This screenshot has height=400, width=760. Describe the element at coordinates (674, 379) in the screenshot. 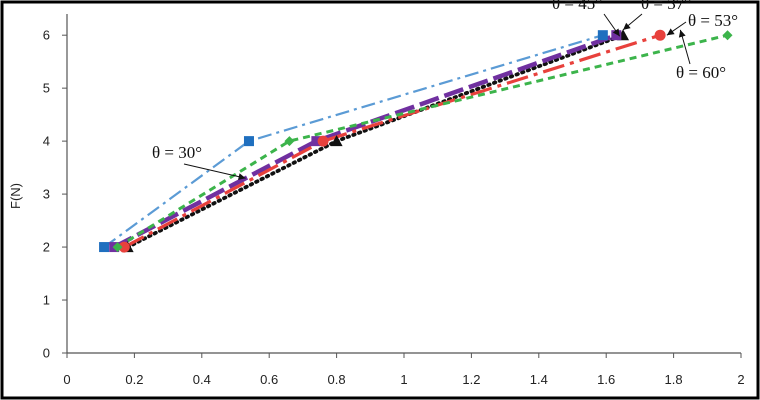

I see `x-tick-label: 1.8` at that location.